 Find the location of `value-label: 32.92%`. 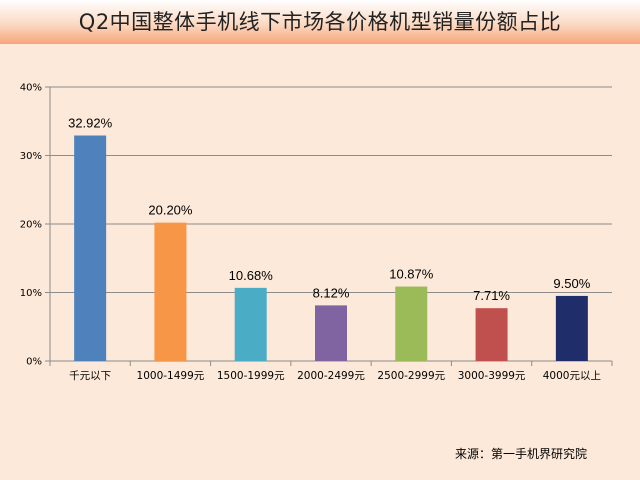

value-label: 32.92% is located at coordinates (90, 122).